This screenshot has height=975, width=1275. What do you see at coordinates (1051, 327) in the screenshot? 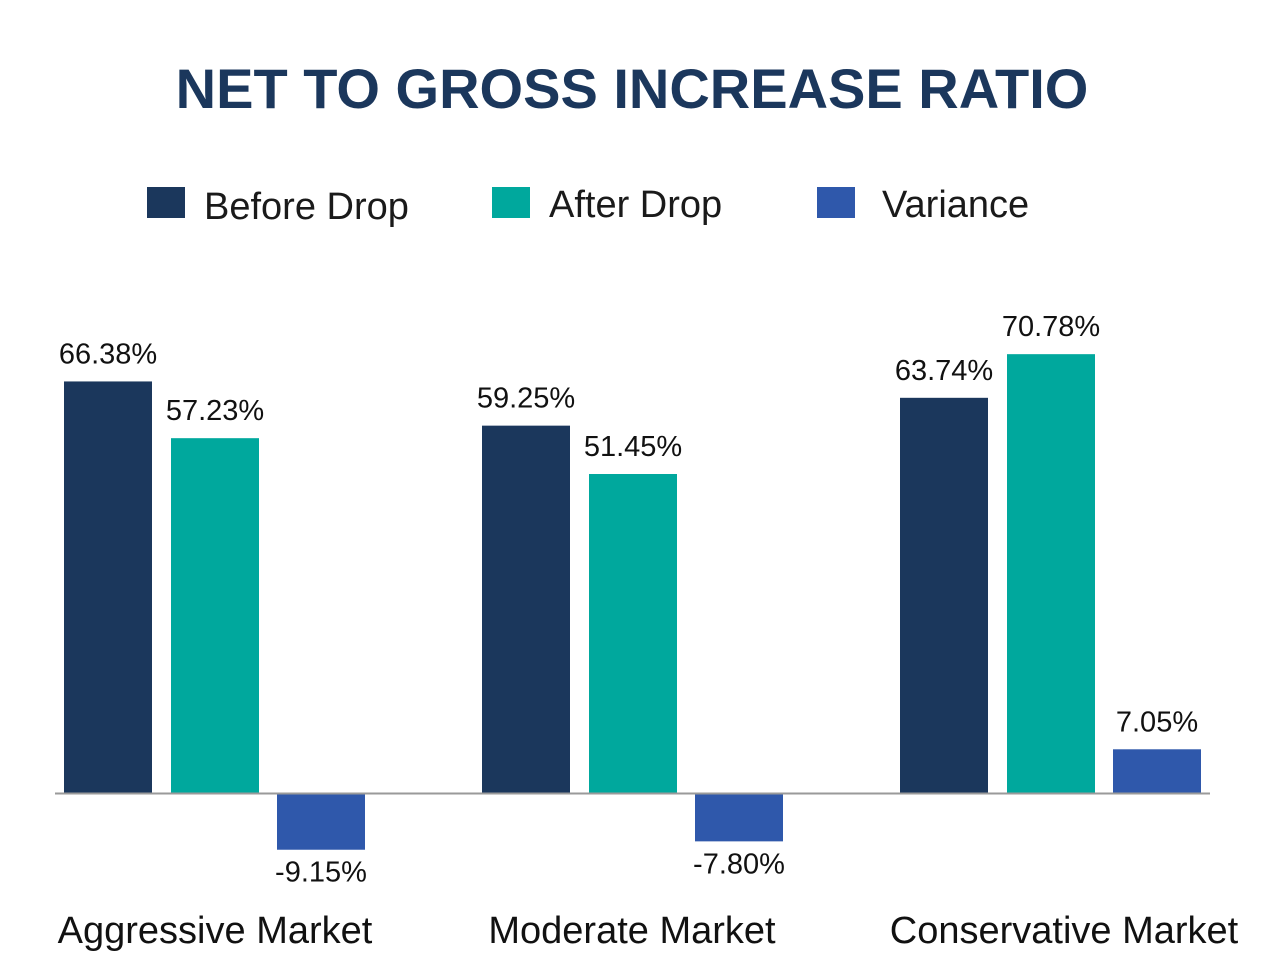
I see `value-label-conservative-after-drop: 70.78%` at bounding box center [1051, 327].